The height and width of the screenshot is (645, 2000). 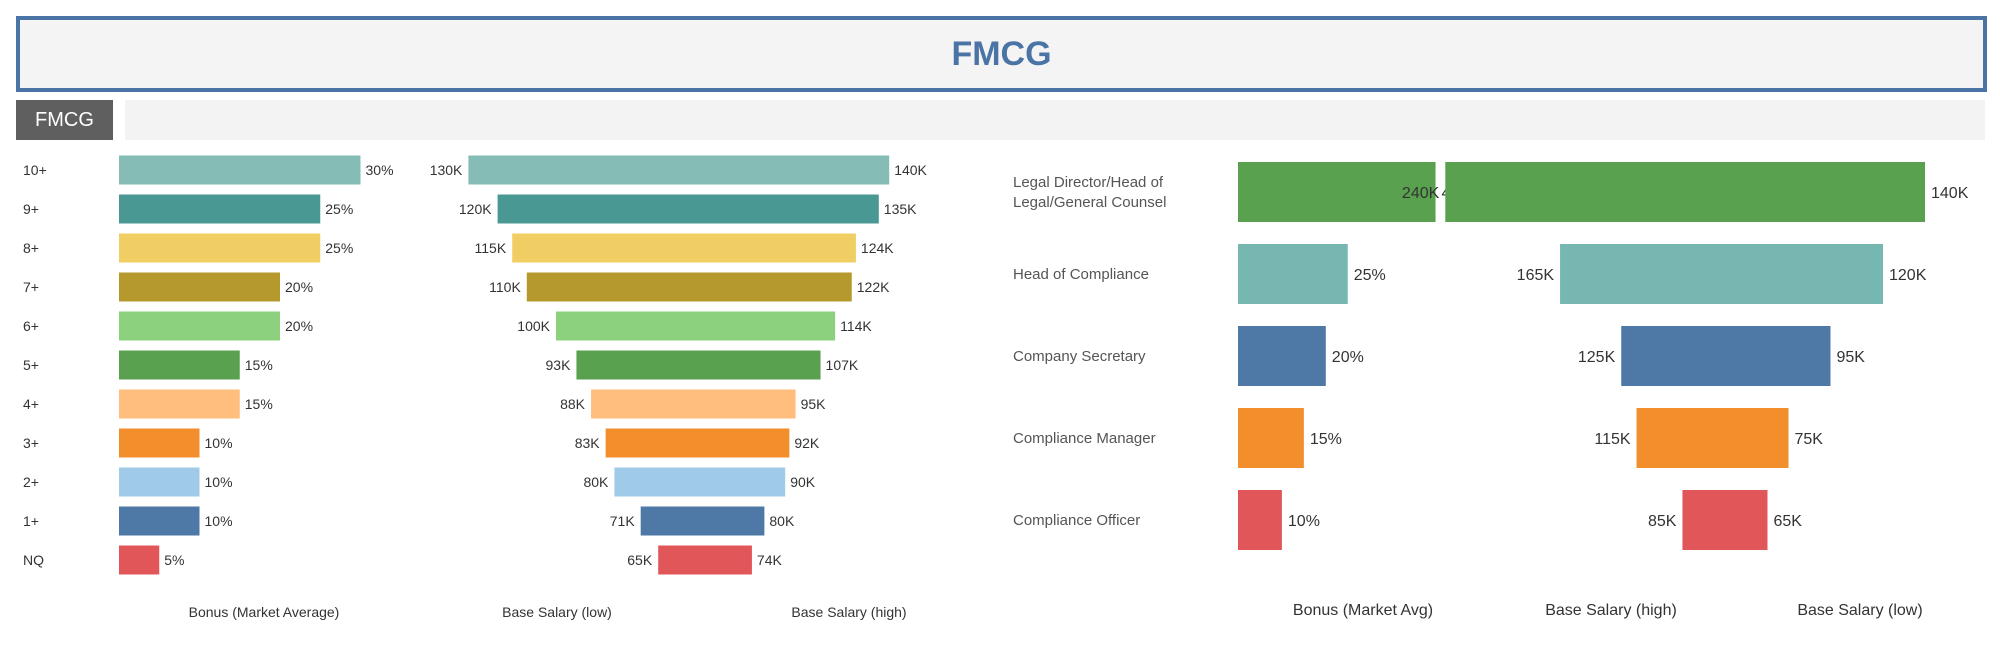 What do you see at coordinates (31, 209) in the screenshot?
I see `category-label: 9+` at bounding box center [31, 209].